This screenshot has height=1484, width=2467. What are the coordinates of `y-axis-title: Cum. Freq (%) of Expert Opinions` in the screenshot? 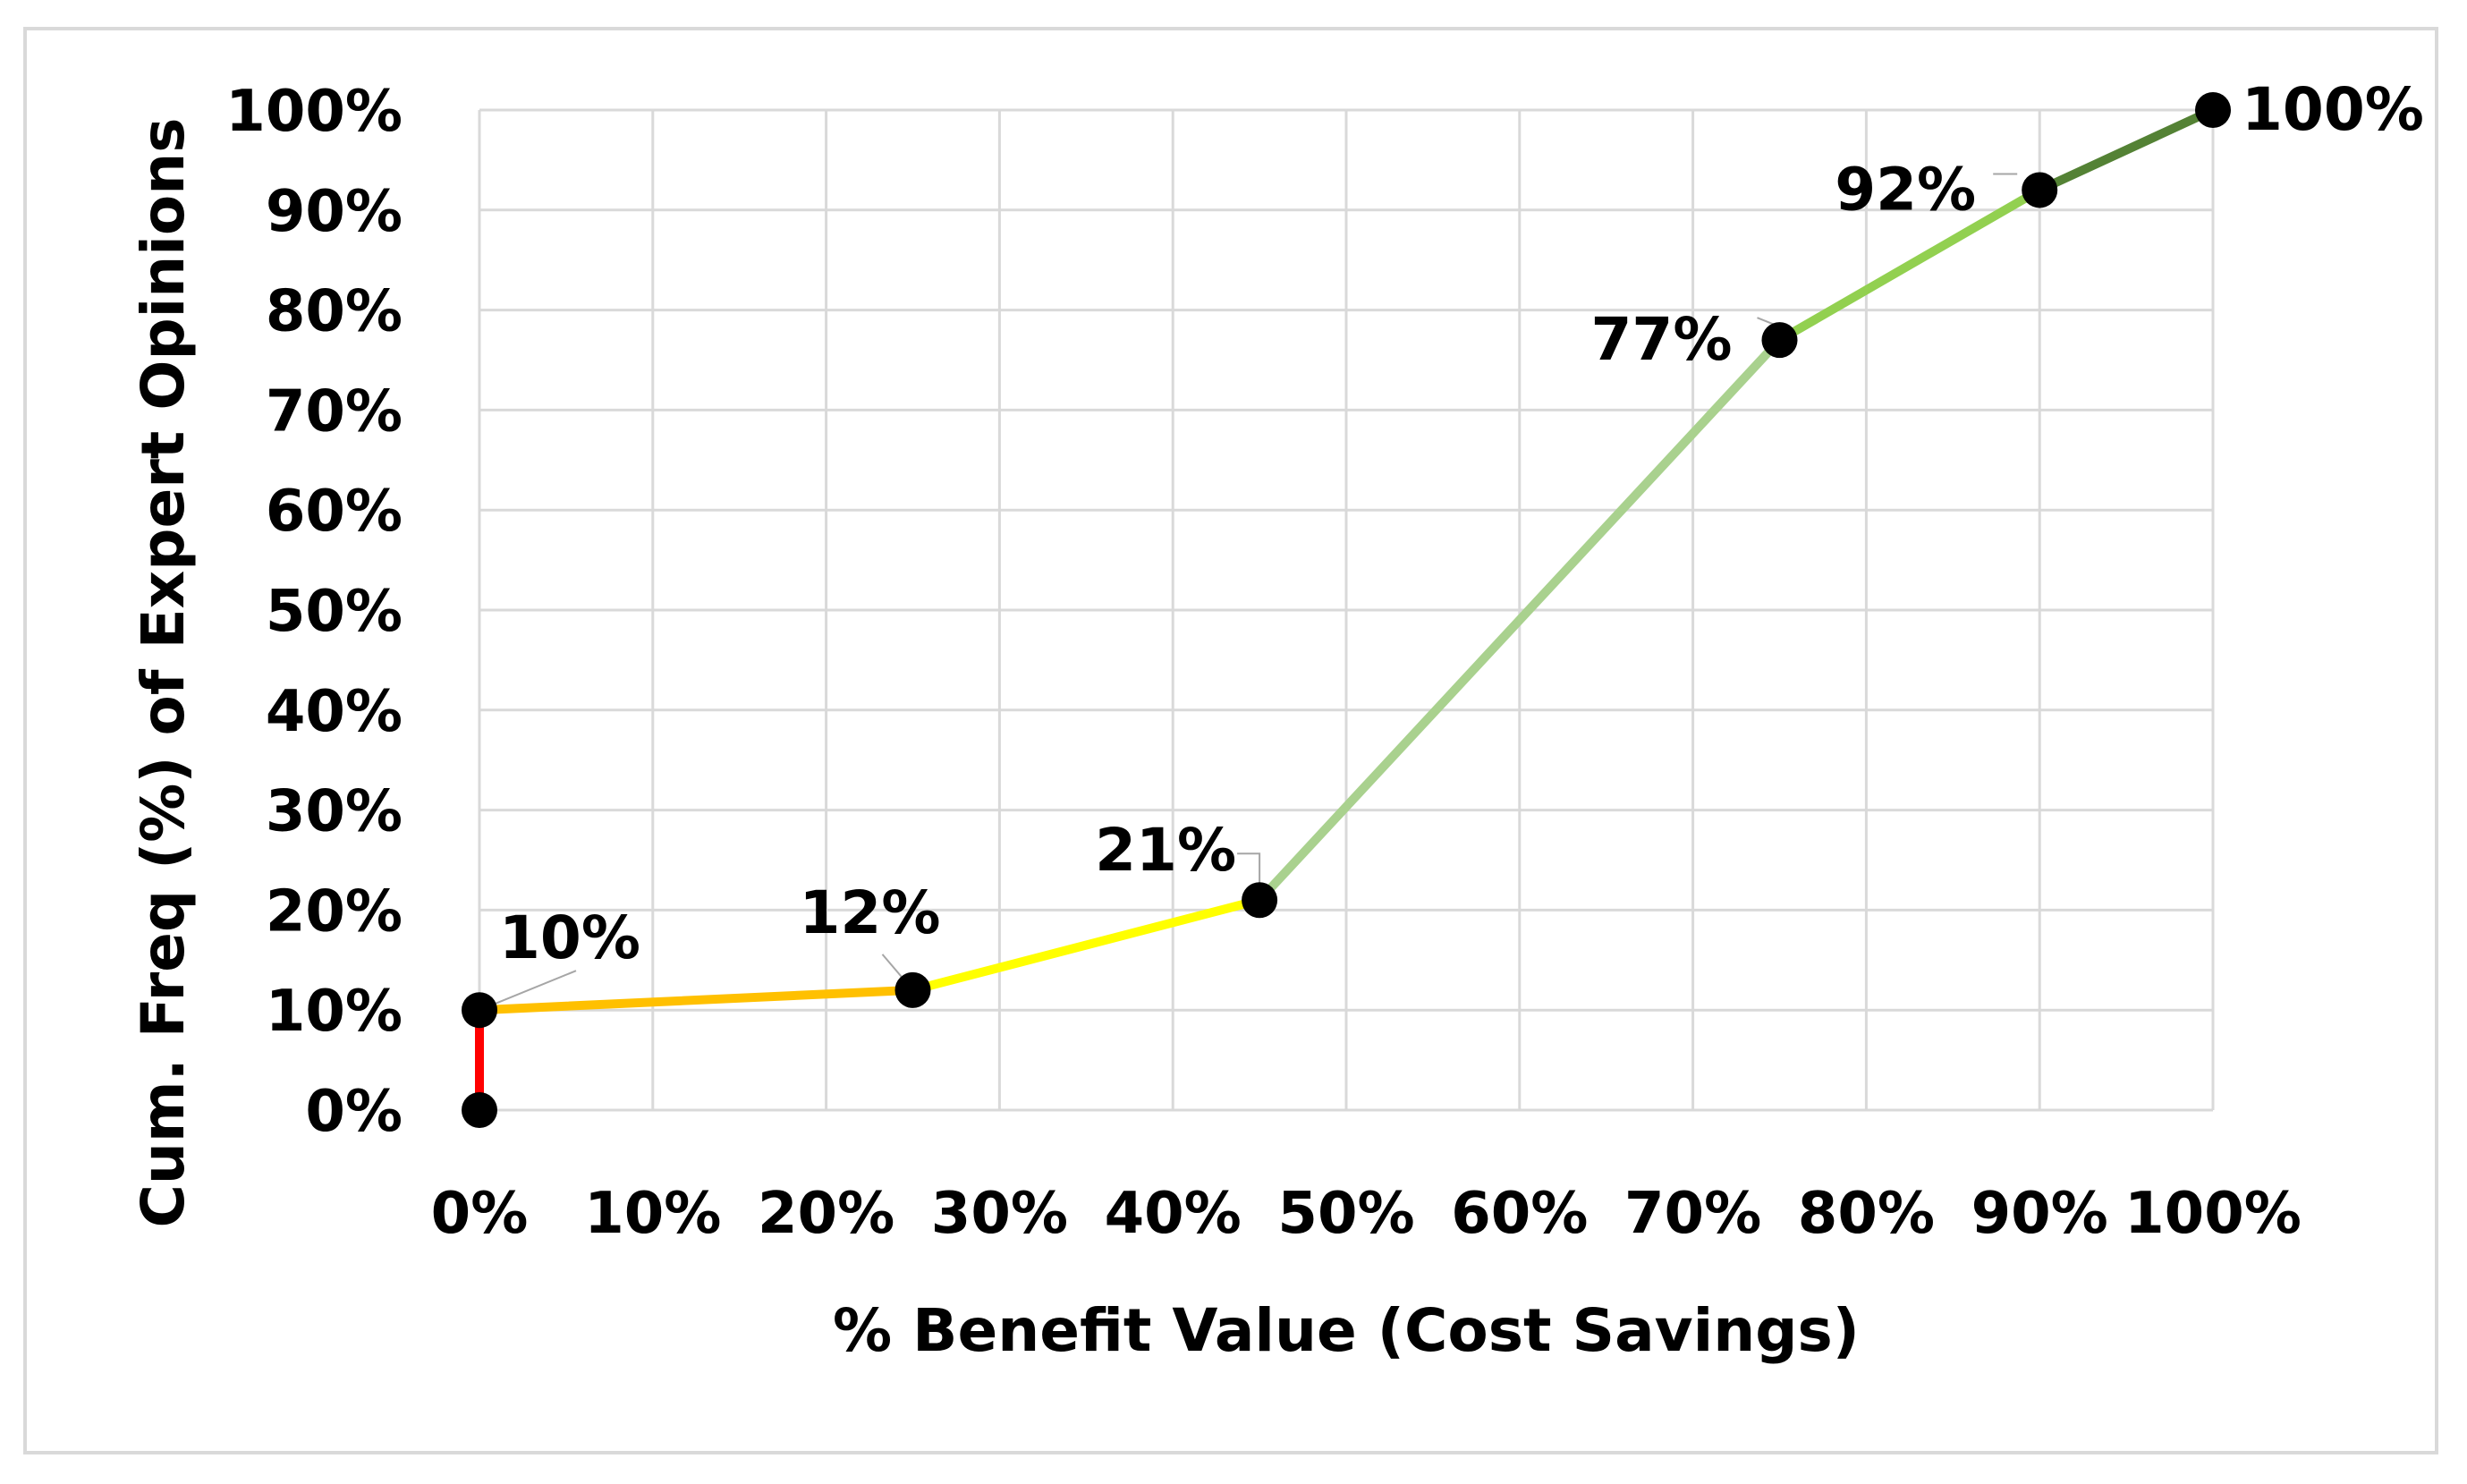 It's located at (163, 672).